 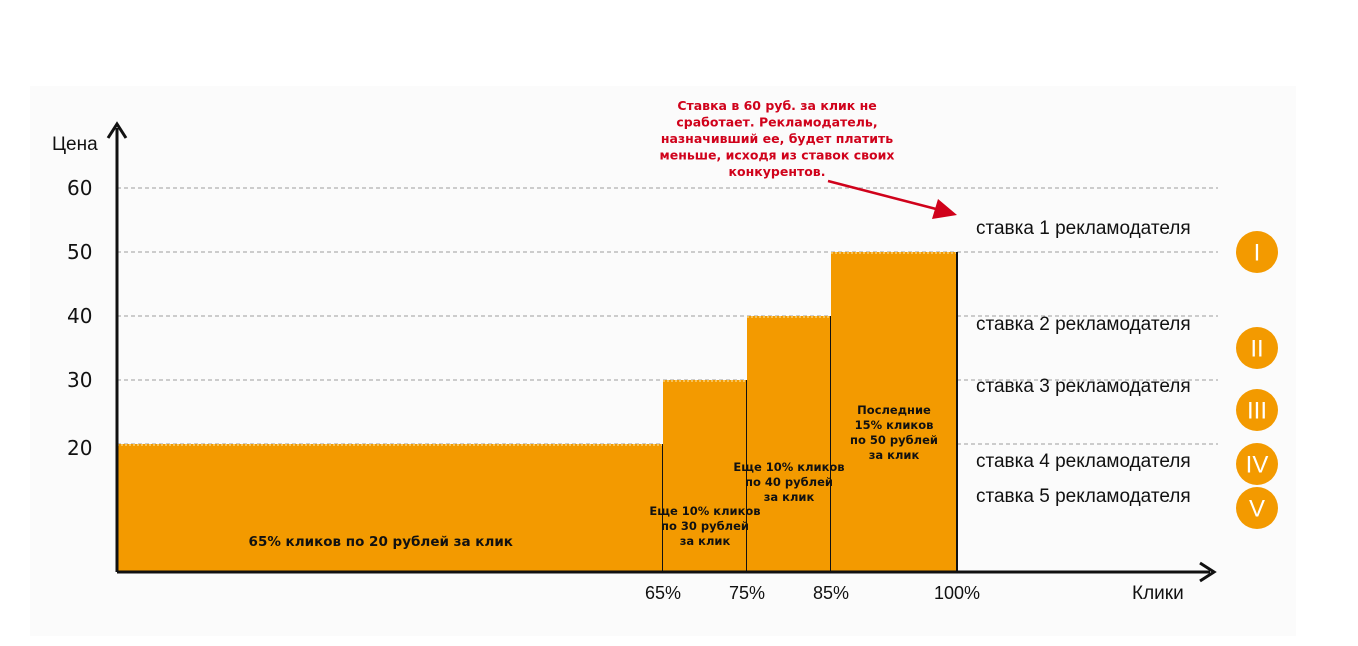 What do you see at coordinates (1083, 386) in the screenshot?
I see `bid-label-3: ставка 3 рекламодателя` at bounding box center [1083, 386].